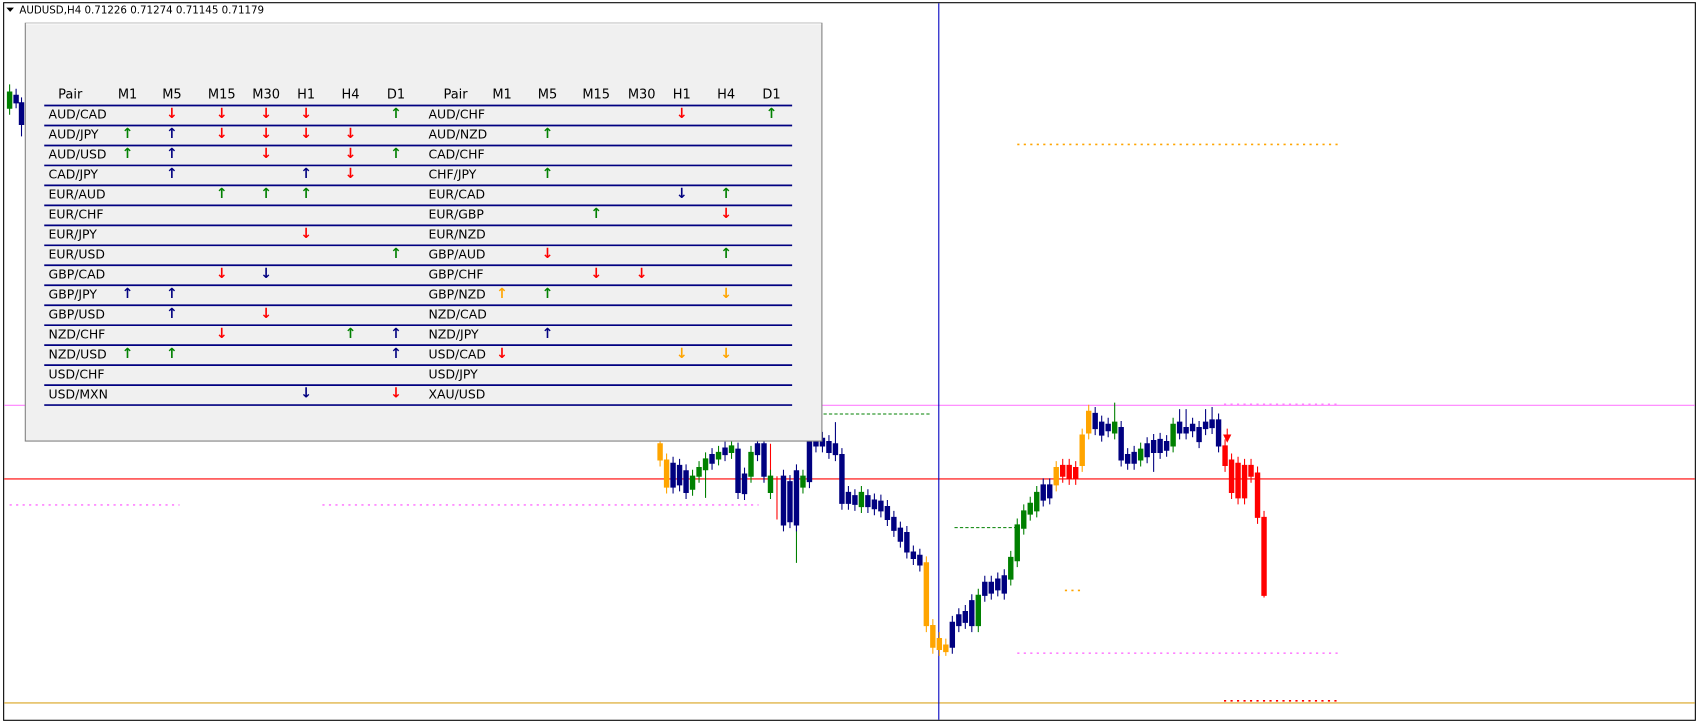 Image resolution: width=1699 pixels, height=723 pixels. Describe the element at coordinates (453, 373) in the screenshot. I see `pair-label: USD/JPY` at that location.